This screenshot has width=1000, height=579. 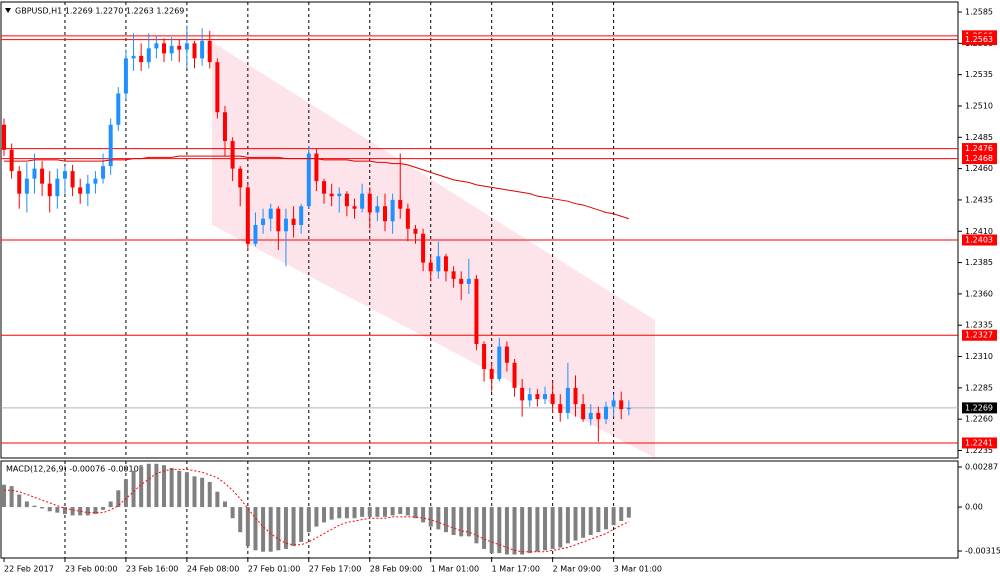 What do you see at coordinates (979, 442) in the screenshot?
I see `level-label: 1.2241` at bounding box center [979, 442].